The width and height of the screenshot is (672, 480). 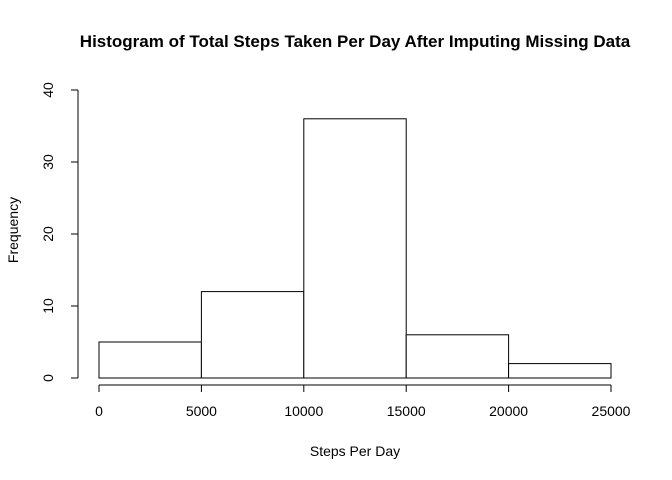 I want to click on x-tick-label: 25000, so click(x=611, y=411).